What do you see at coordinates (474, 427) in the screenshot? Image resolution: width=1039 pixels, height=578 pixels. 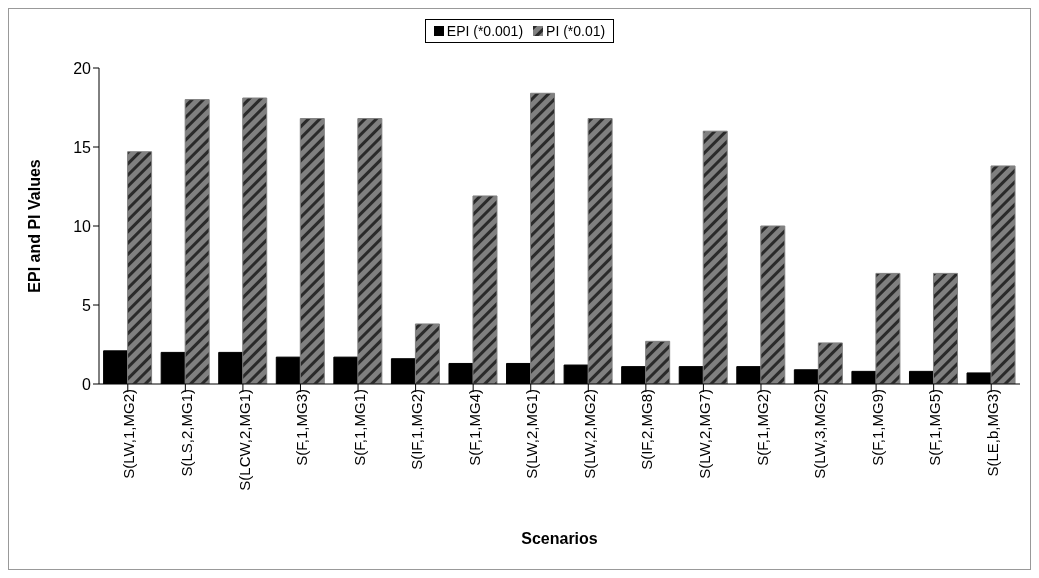 I see `x-tick-label: S(F,1,MG4)` at bounding box center [474, 427].